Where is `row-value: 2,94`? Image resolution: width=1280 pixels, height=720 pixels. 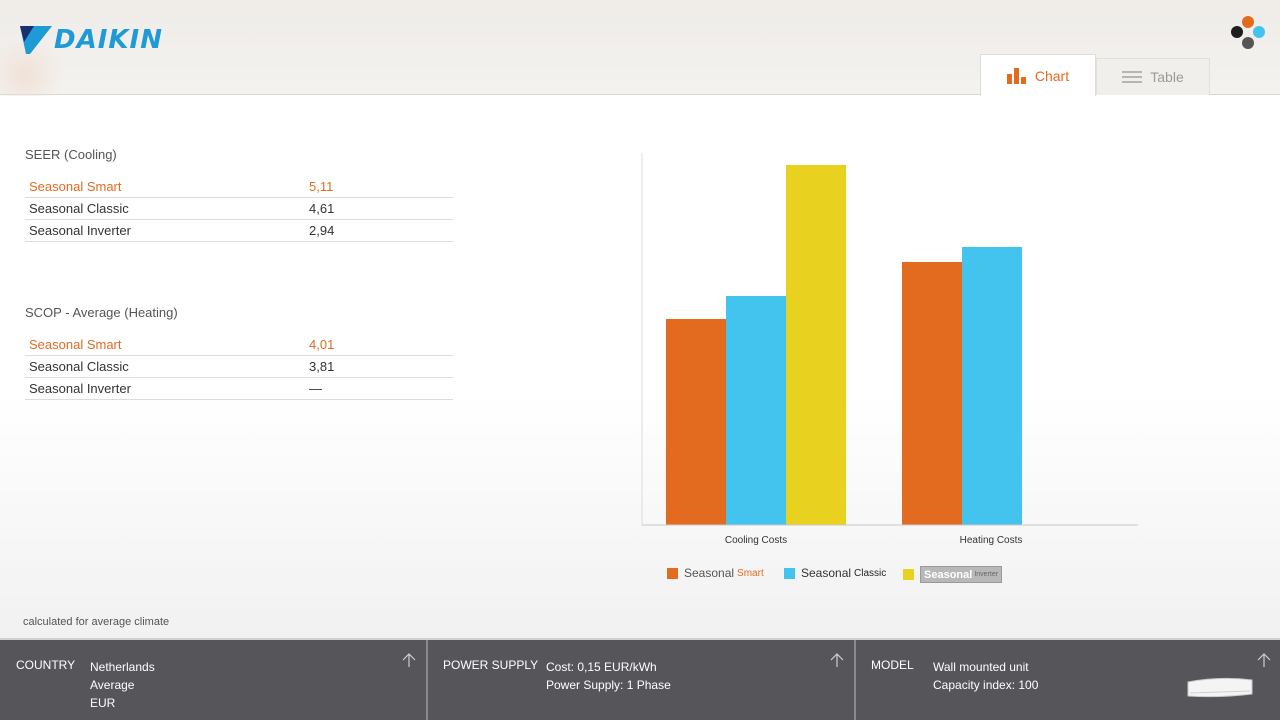
row-value: 2,94 is located at coordinates (322, 230).